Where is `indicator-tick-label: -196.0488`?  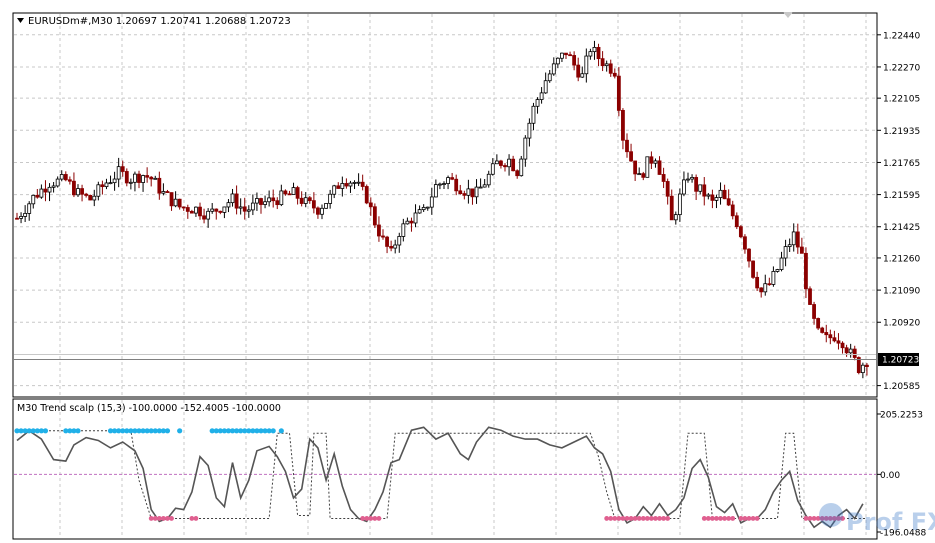 indicator-tick-label: -196.0488 is located at coordinates (903, 534).